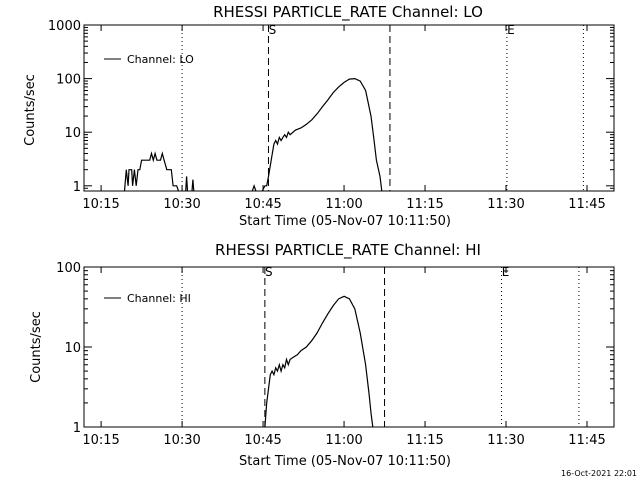 This screenshot has height=480, width=640. What do you see at coordinates (348, 250) in the screenshot?
I see `panel-title: RHESSI PARTICLE_RATE Channel: HI` at bounding box center [348, 250].